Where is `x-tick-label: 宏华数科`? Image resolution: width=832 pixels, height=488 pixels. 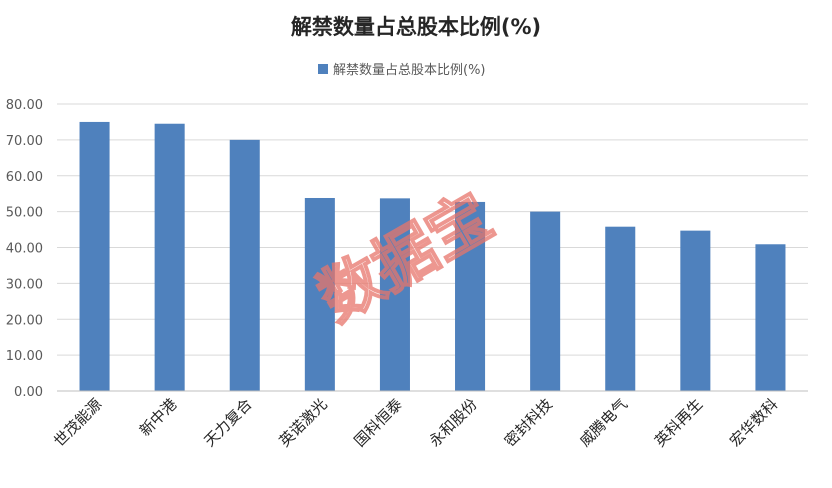 x-tick-label: 宏华数科 is located at coordinates (753, 422).